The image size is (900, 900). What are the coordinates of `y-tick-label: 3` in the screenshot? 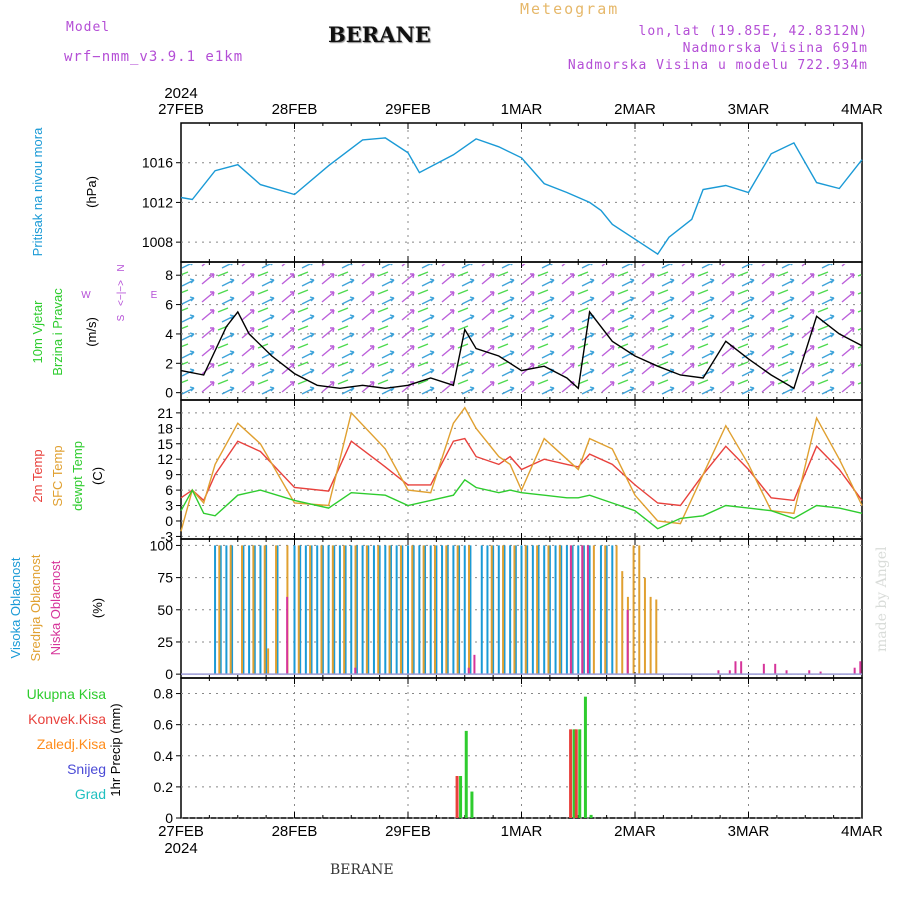 It's located at (169, 506).